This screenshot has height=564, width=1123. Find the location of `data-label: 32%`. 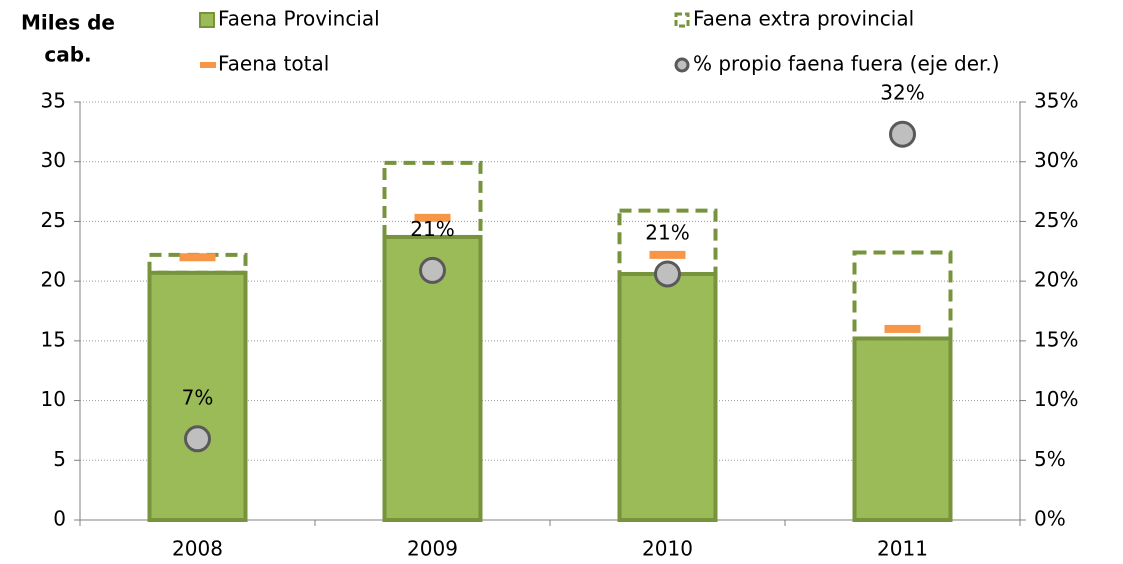

data-label: 32% is located at coordinates (902, 93).